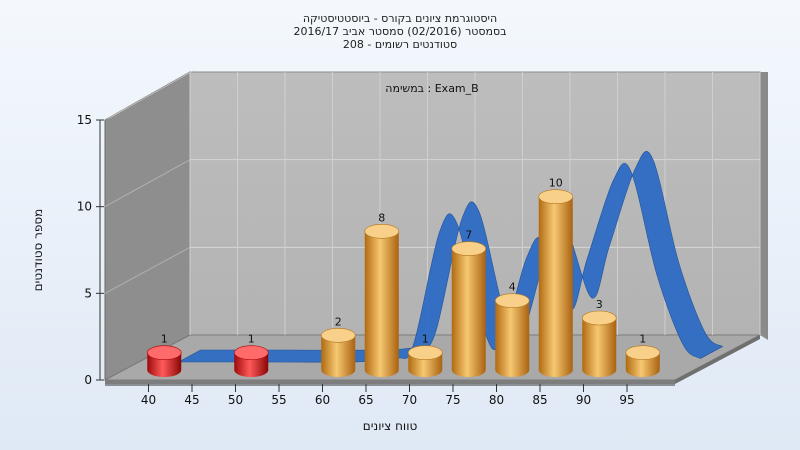 This screenshot has height=450, width=800. Describe the element at coordinates (148, 400) in the screenshot. I see `x-tick-label: 40` at that location.